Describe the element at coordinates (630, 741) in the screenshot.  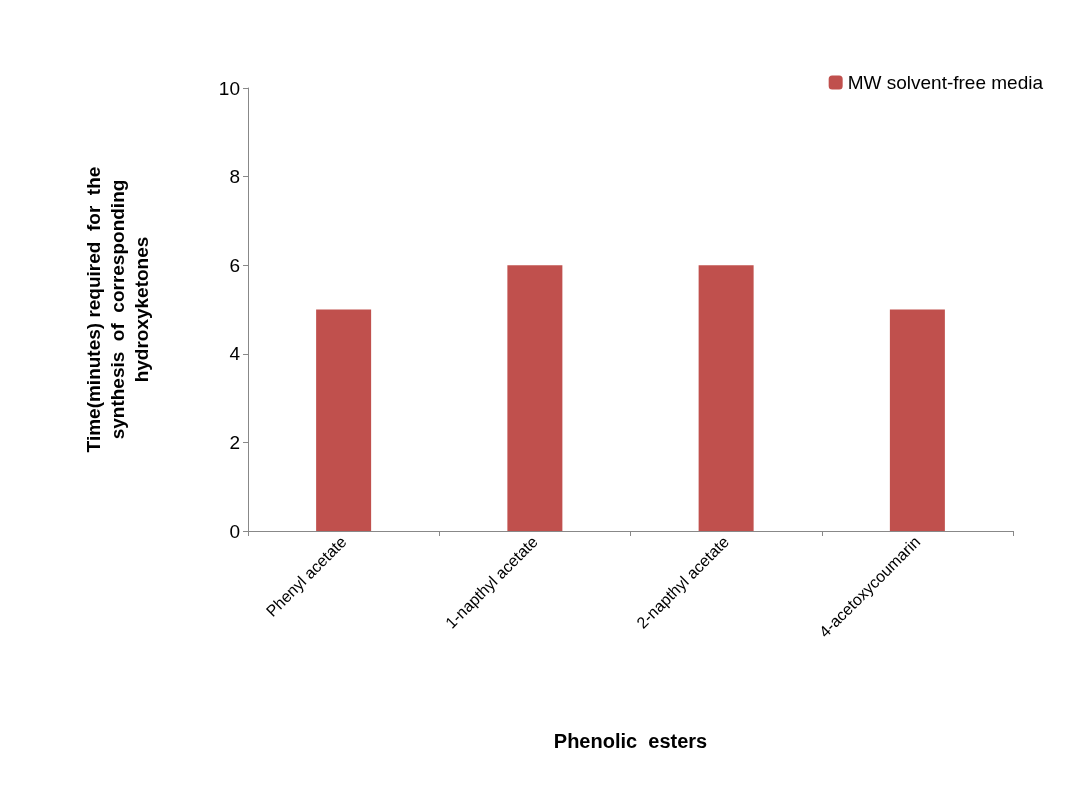
I see `x-axis-title: Phenolic esters` at that location.